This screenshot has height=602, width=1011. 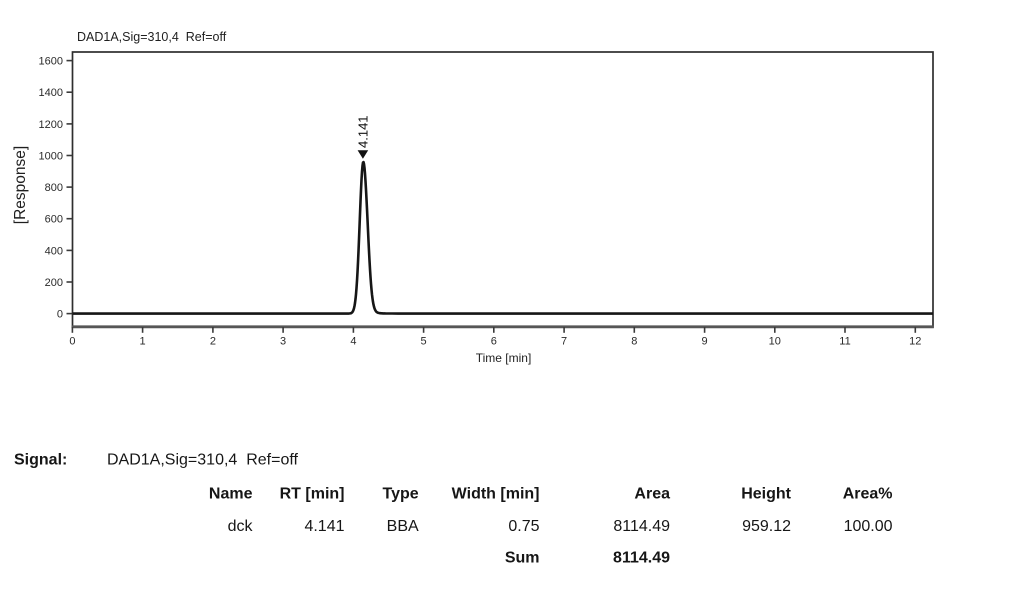 I want to click on svg-text: 9, so click(x=705, y=342).